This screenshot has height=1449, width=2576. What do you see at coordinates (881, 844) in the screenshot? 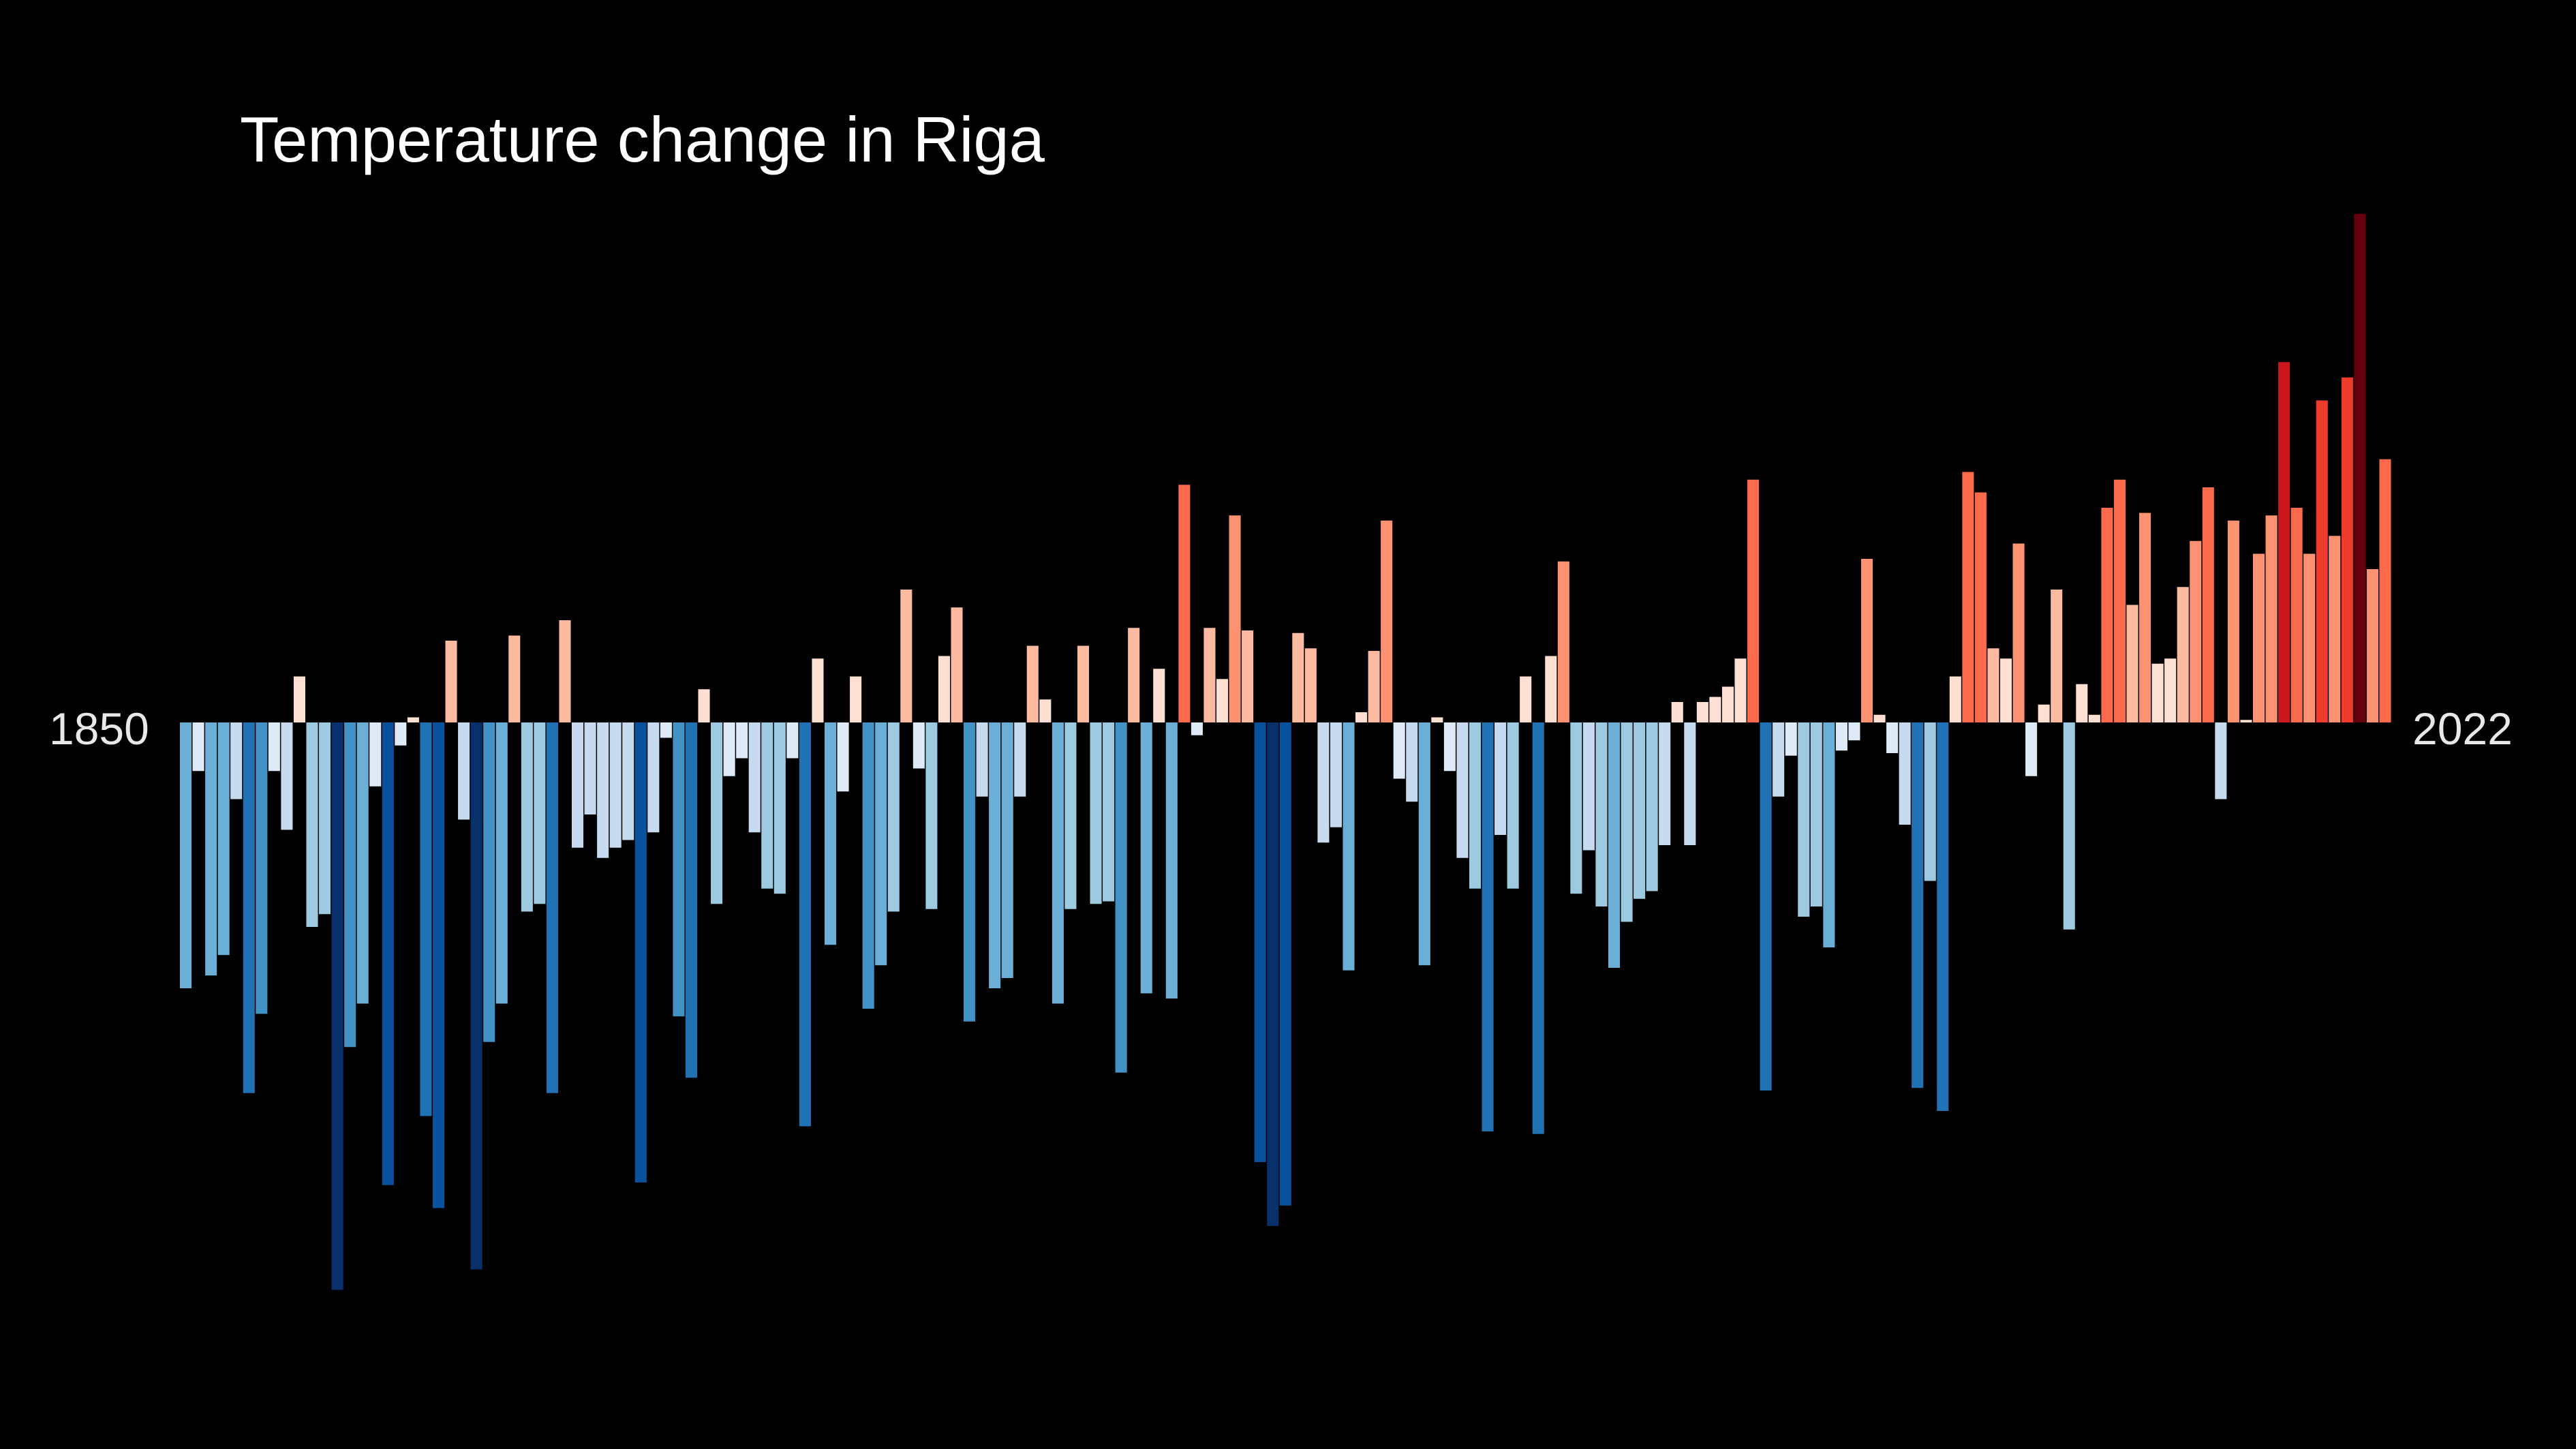
I see `bar-1905` at bounding box center [881, 844].